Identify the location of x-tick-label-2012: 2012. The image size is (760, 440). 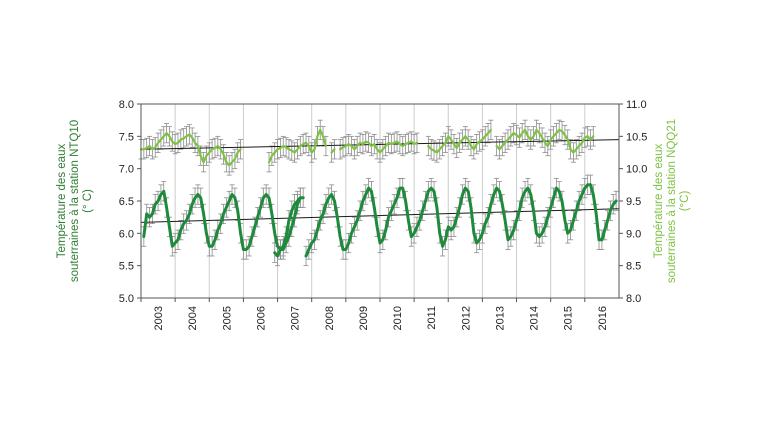
(466, 318).